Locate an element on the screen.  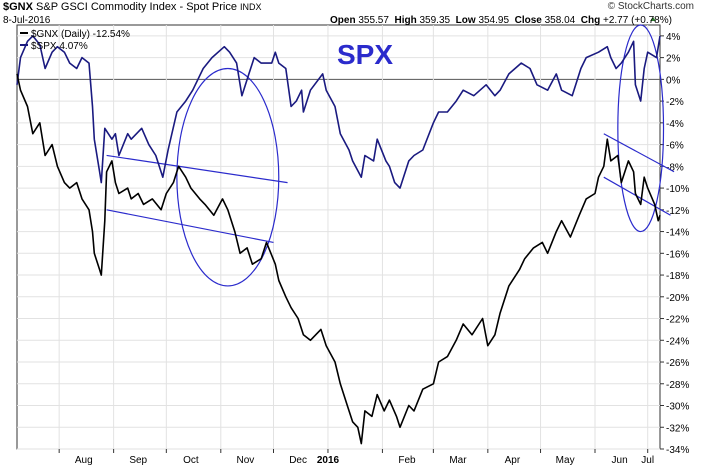
low-label: Low is located at coordinates (465, 20).